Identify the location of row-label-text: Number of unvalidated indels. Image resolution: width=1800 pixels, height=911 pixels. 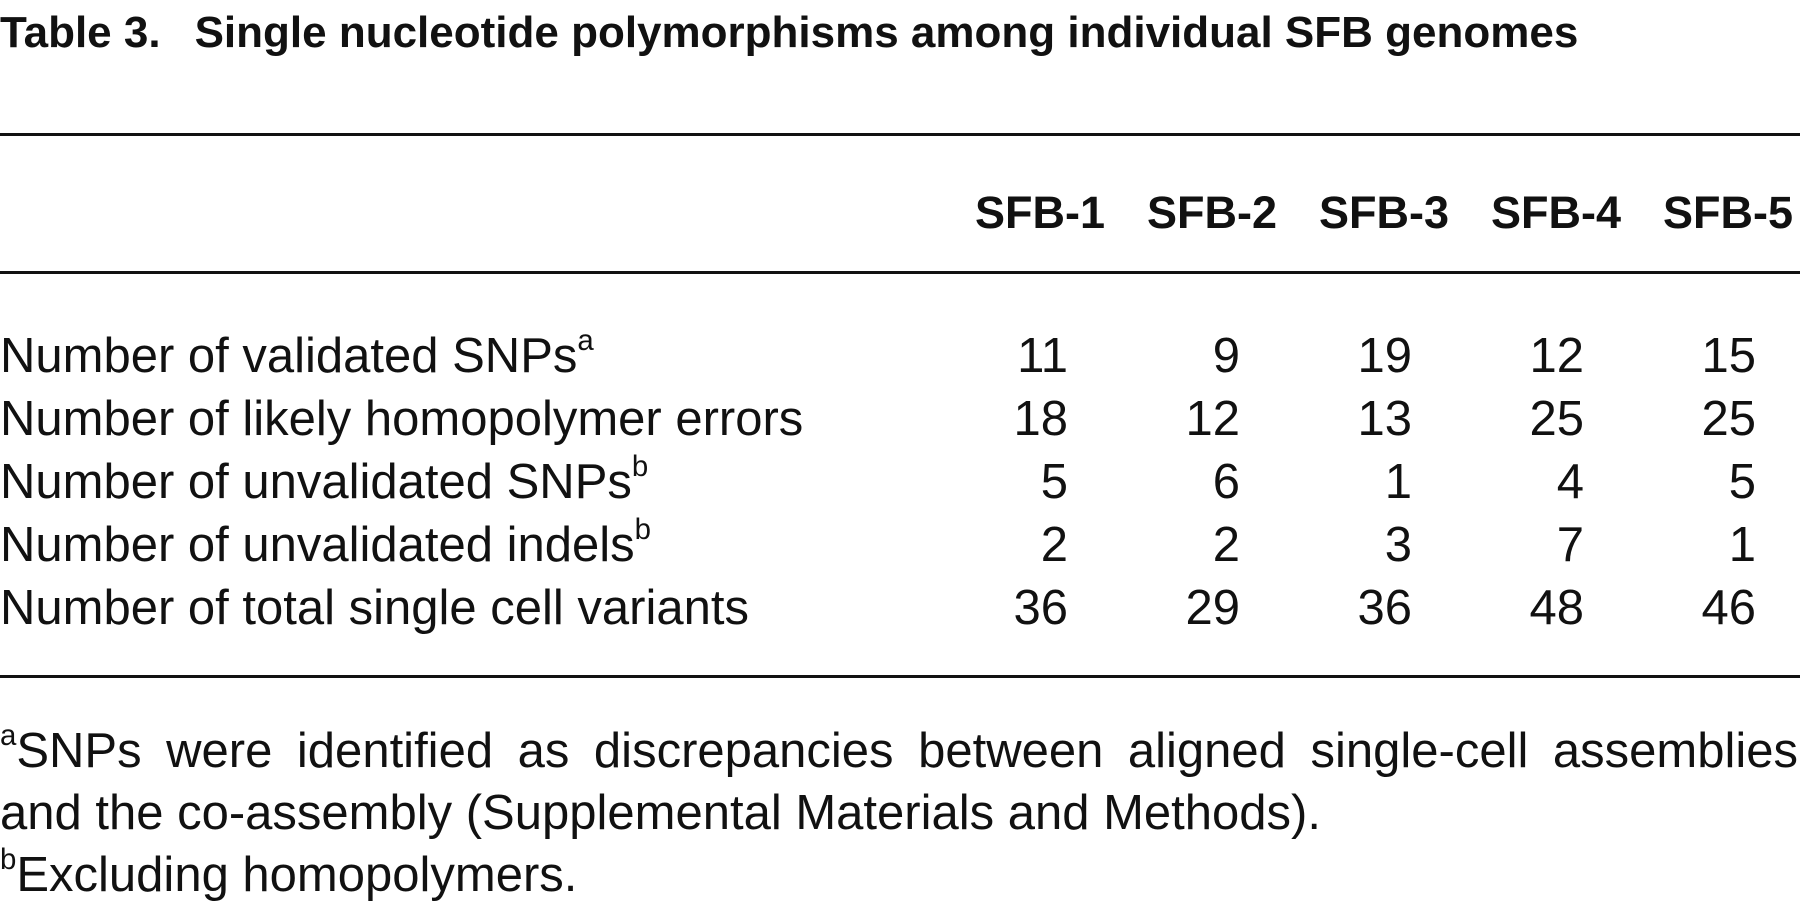
(317, 545).